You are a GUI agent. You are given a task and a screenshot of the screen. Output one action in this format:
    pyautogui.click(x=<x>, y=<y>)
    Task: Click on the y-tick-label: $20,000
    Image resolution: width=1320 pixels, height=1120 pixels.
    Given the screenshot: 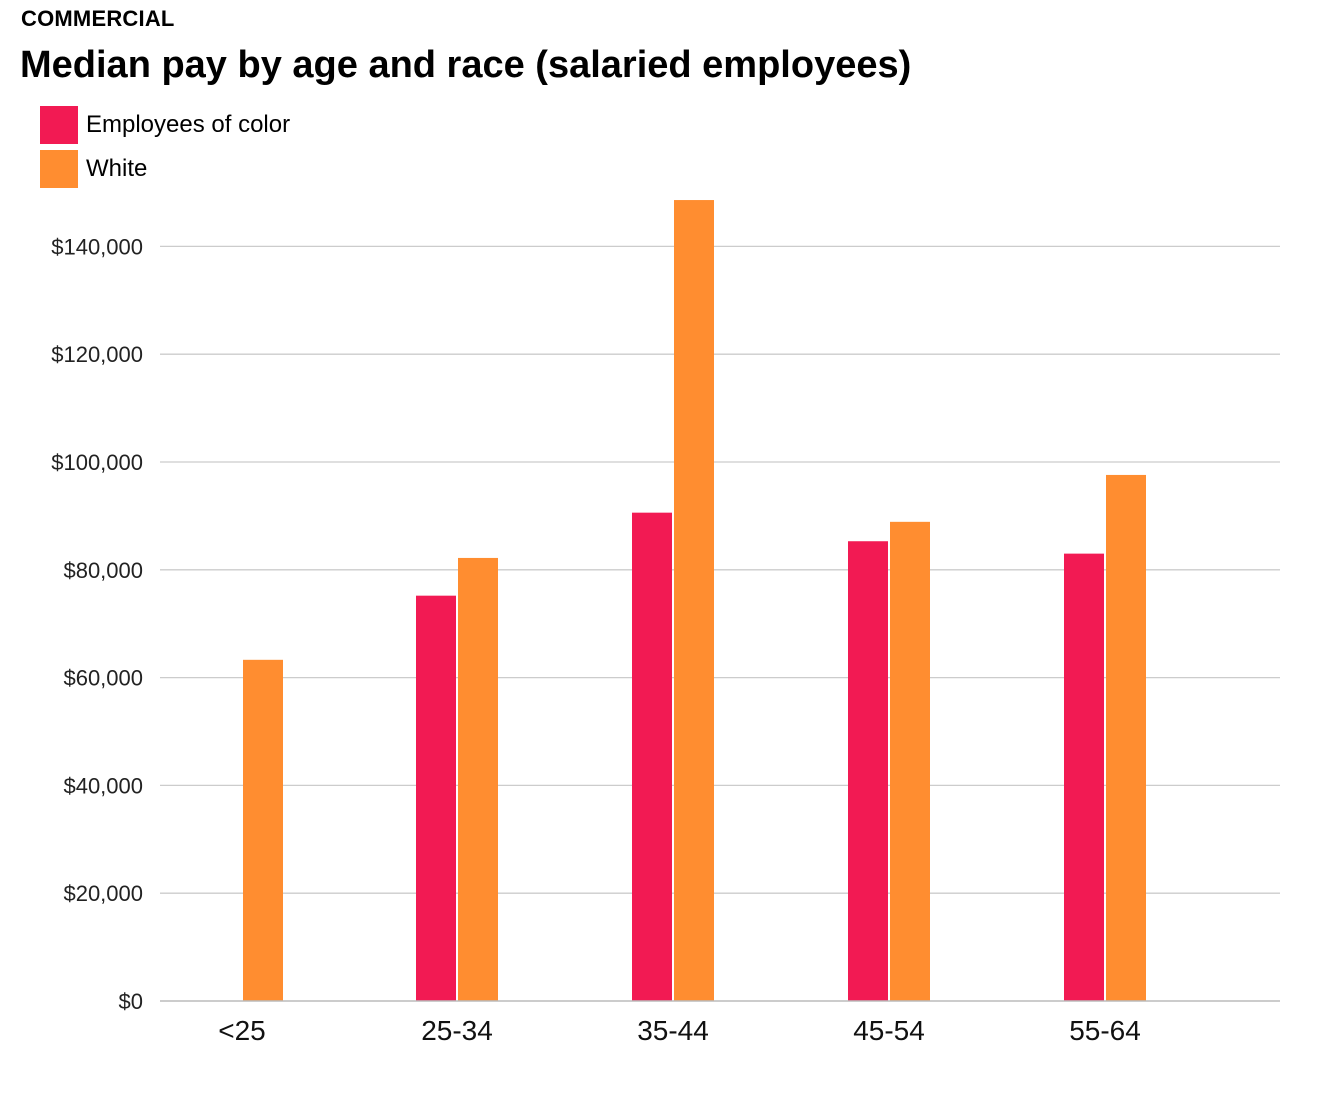 What is the action you would take?
    pyautogui.click(x=103, y=893)
    